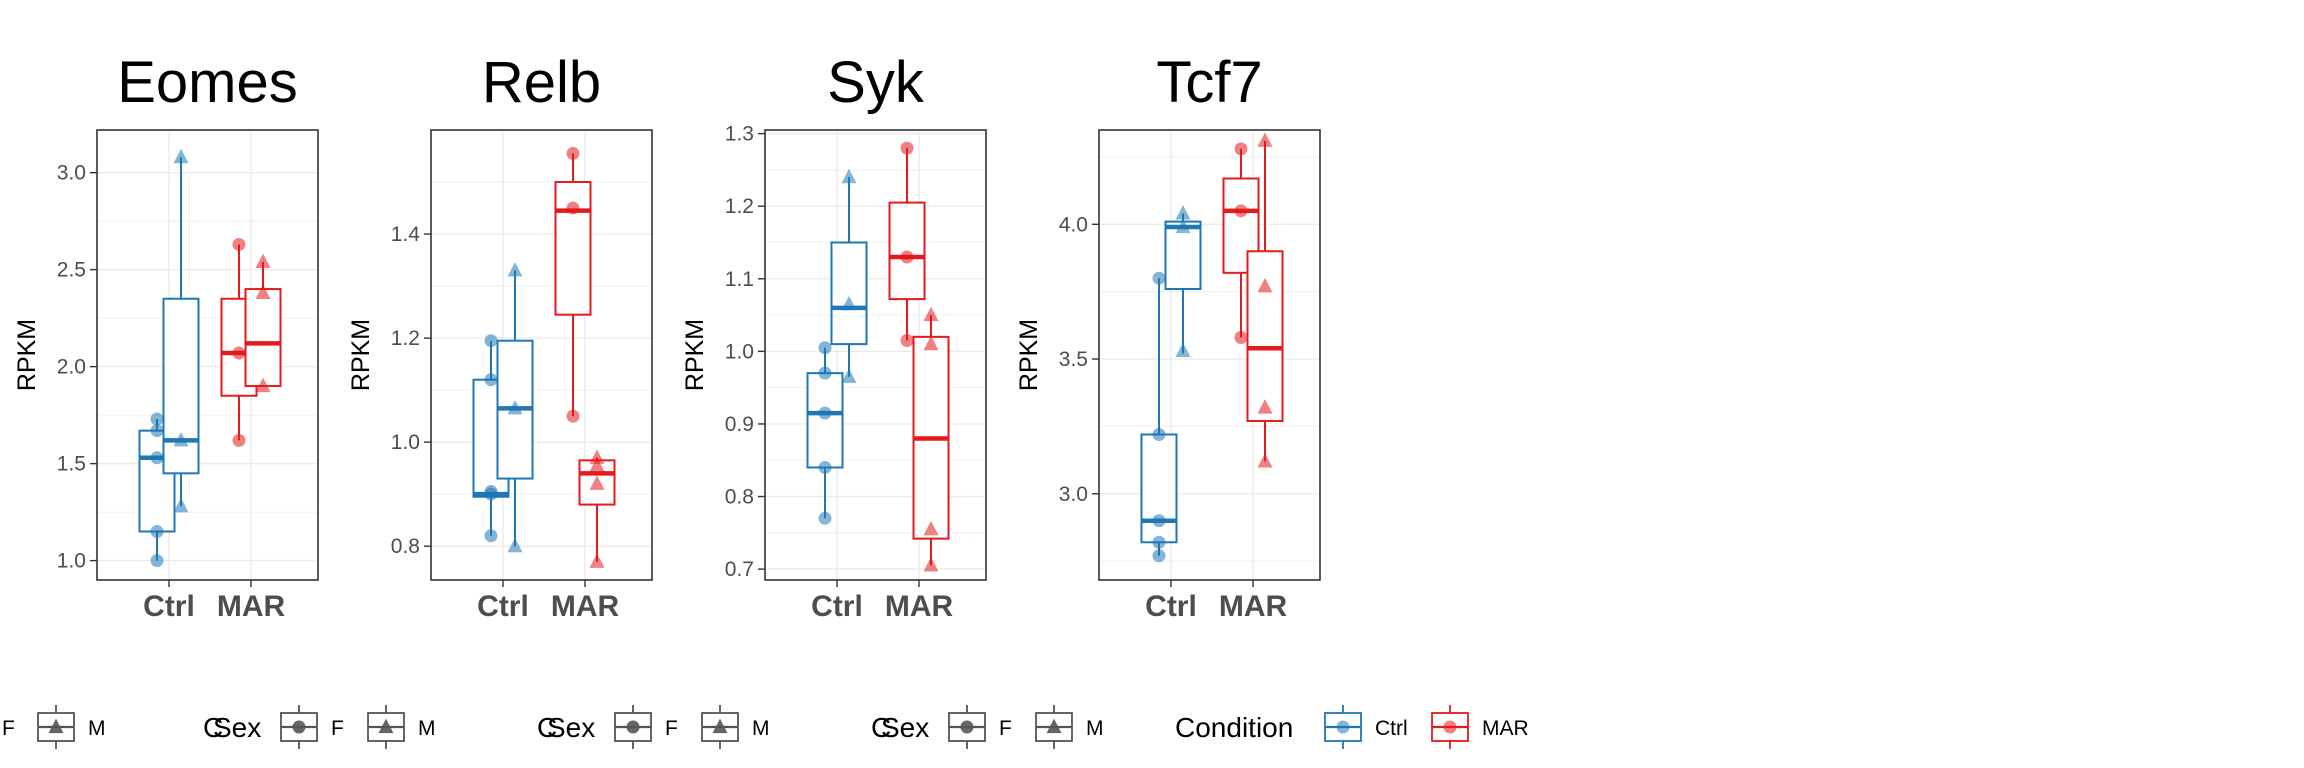  I want to click on chart-panel-relb: 0.8 1.0 1.2 1.4 Ctrl MAR Relb RPKM, so click(500, 336).